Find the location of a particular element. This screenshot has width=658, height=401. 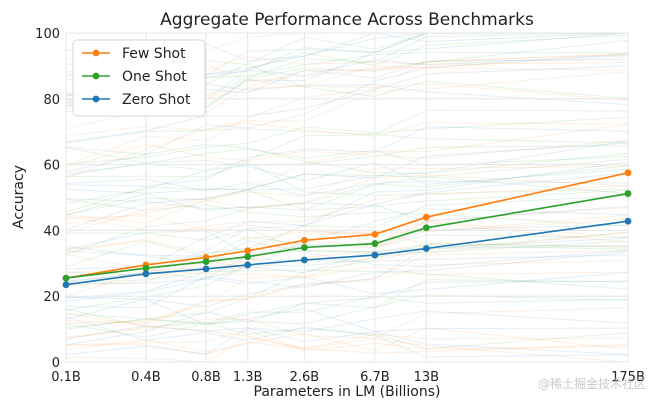

x-tick-label: 0.4B is located at coordinates (146, 377).